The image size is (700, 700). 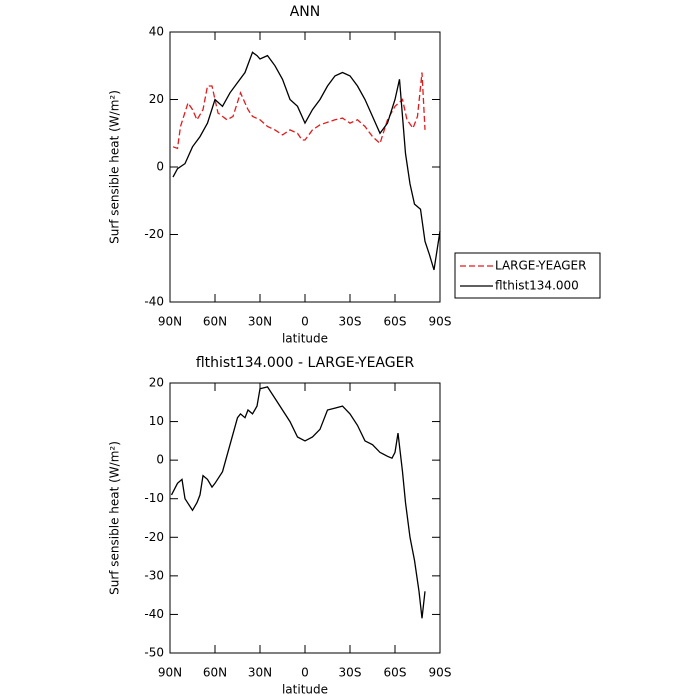 What do you see at coordinates (527, 275) in the screenshot?
I see `legend-box` at bounding box center [527, 275].